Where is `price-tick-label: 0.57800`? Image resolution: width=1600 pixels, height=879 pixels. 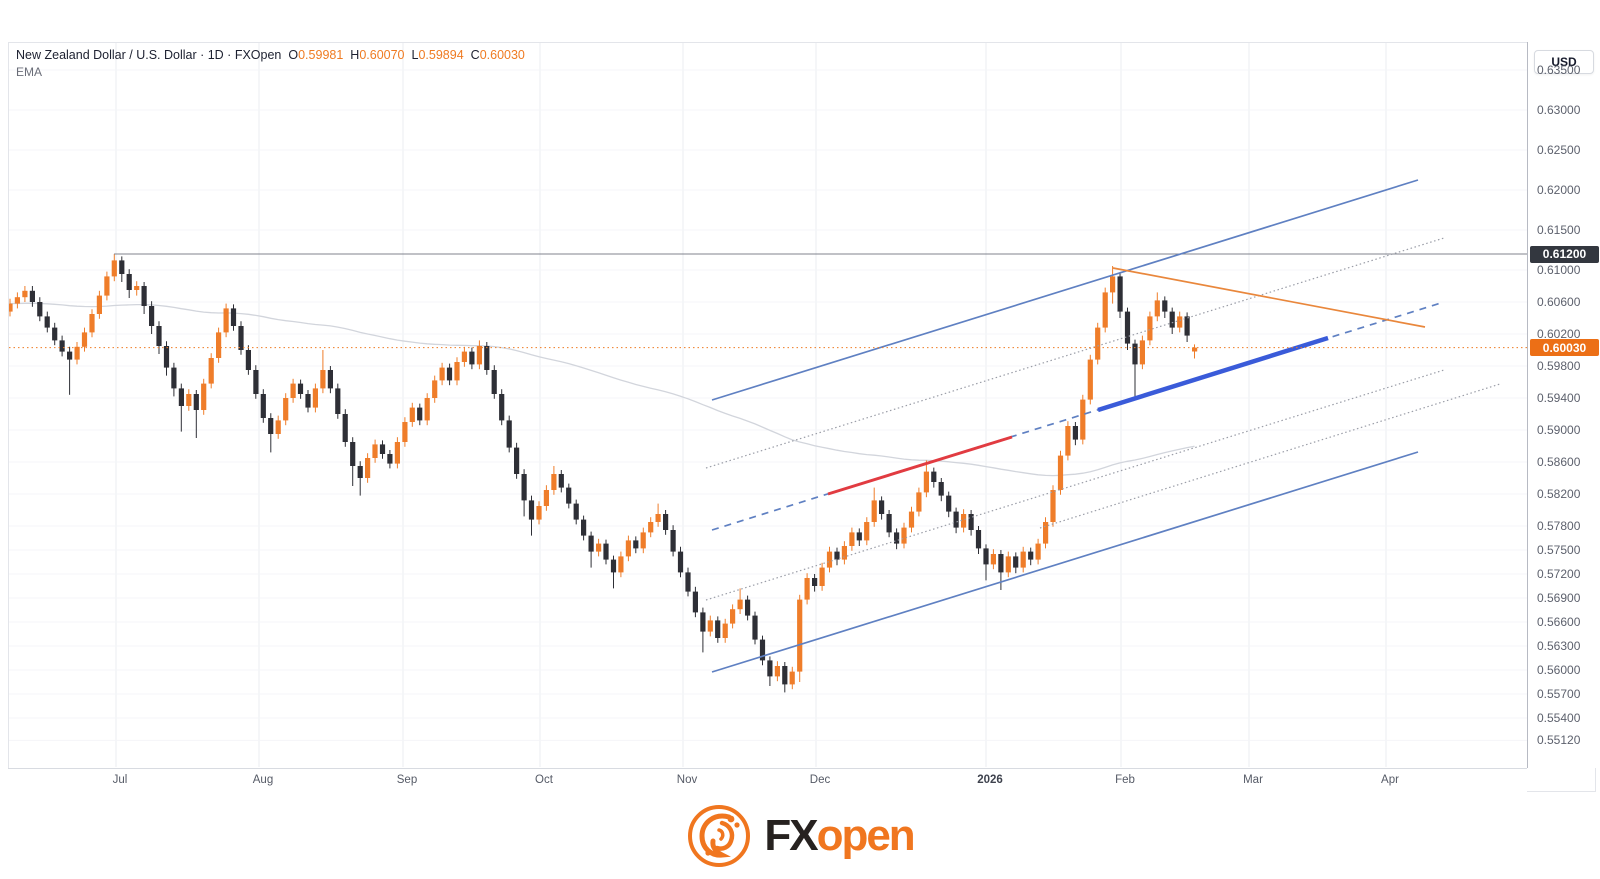
price-tick-label: 0.57800 is located at coordinates (1559, 526).